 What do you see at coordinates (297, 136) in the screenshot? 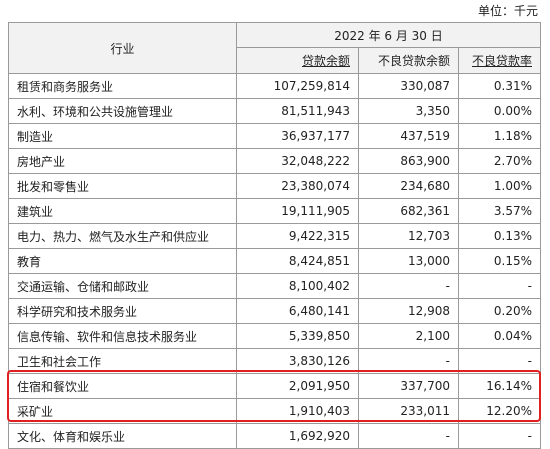
I see `table-cell: 36,937,177` at bounding box center [297, 136].